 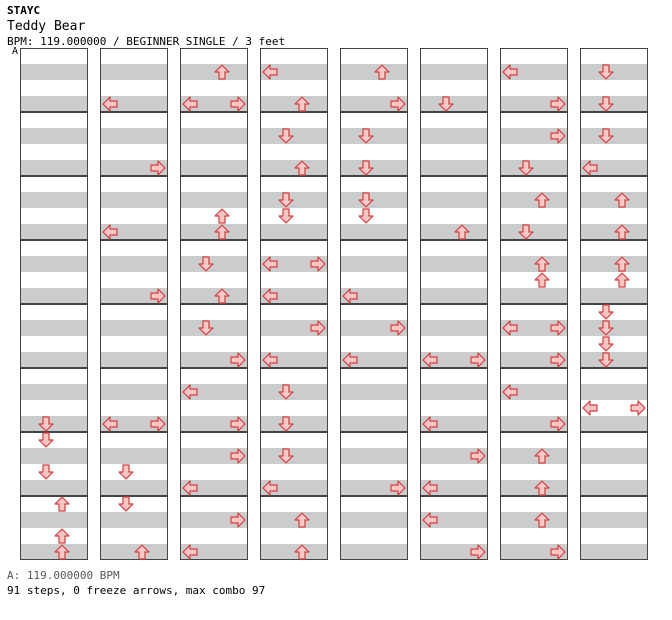 What do you see at coordinates (136, 590) in the screenshot?
I see `step-stats: 91 steps, 0 freeze arrows, max combo 97` at bounding box center [136, 590].